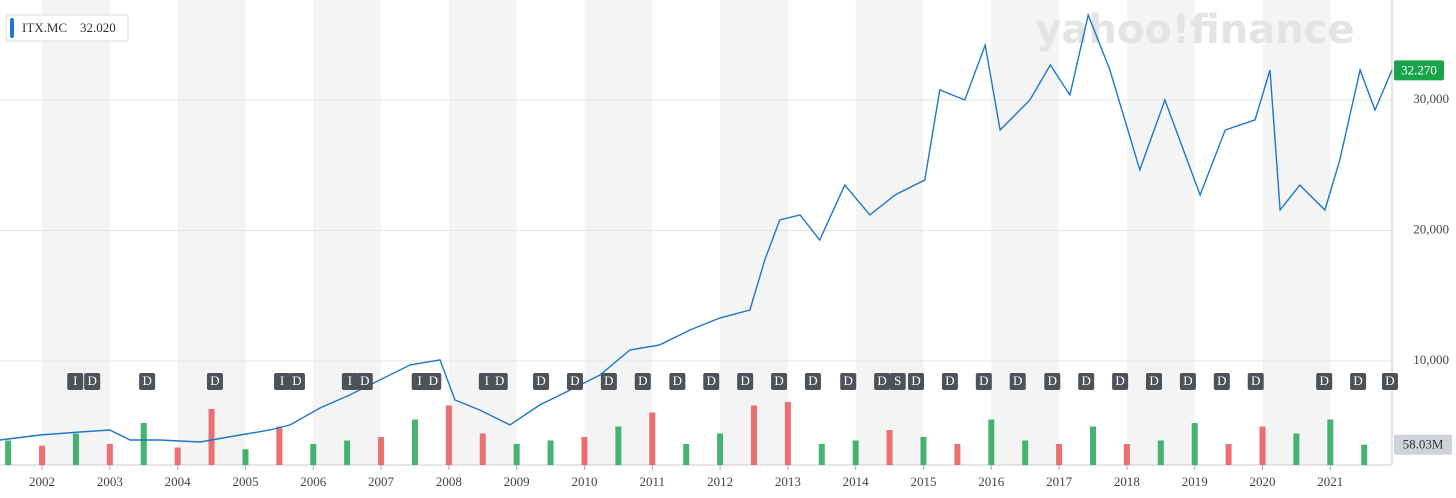  What do you see at coordinates (517, 481) in the screenshot?
I see `x-tick-label: 2009` at bounding box center [517, 481].